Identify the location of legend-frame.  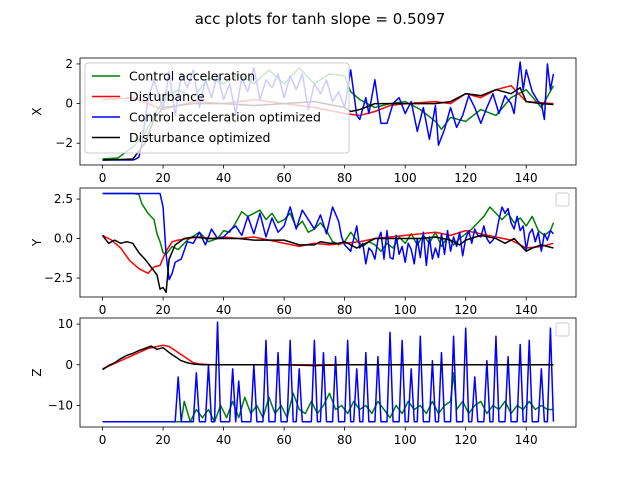
(217, 108).